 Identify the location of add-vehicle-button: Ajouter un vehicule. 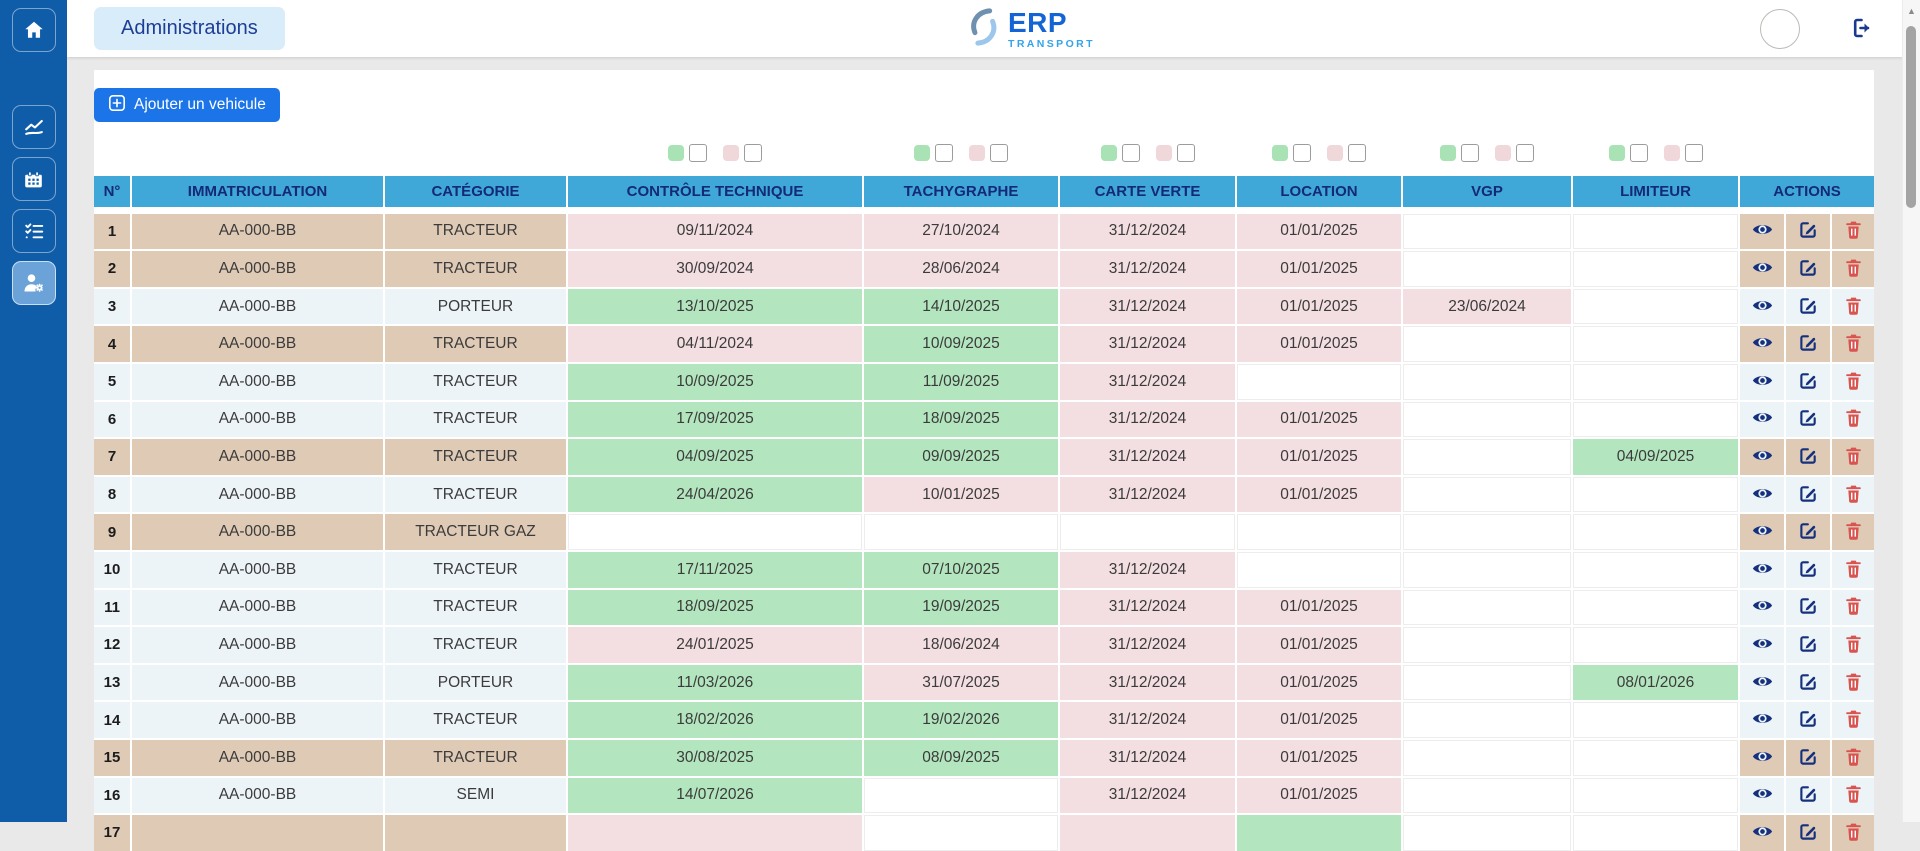
(187, 105).